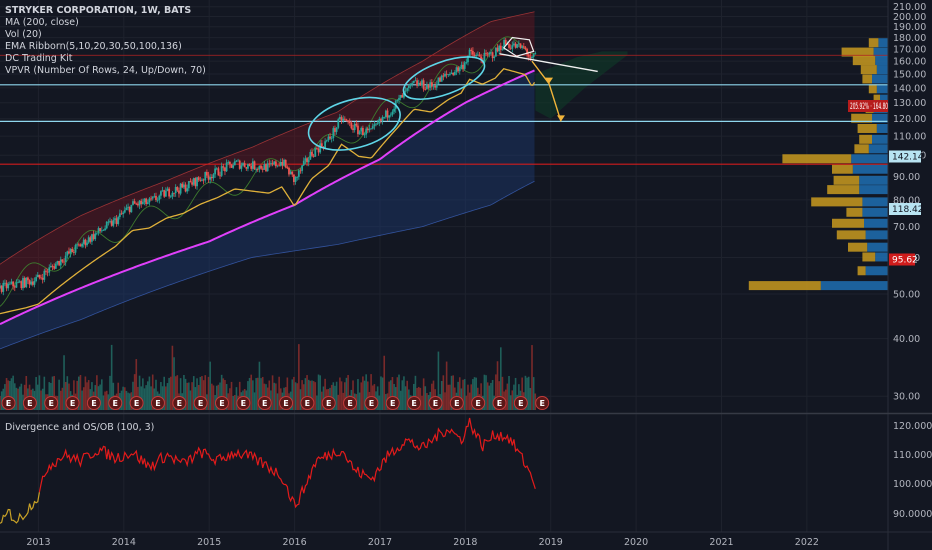 The height and width of the screenshot is (550, 932). Describe the element at coordinates (38, 542) in the screenshot. I see `year-label-0: 2013` at that location.